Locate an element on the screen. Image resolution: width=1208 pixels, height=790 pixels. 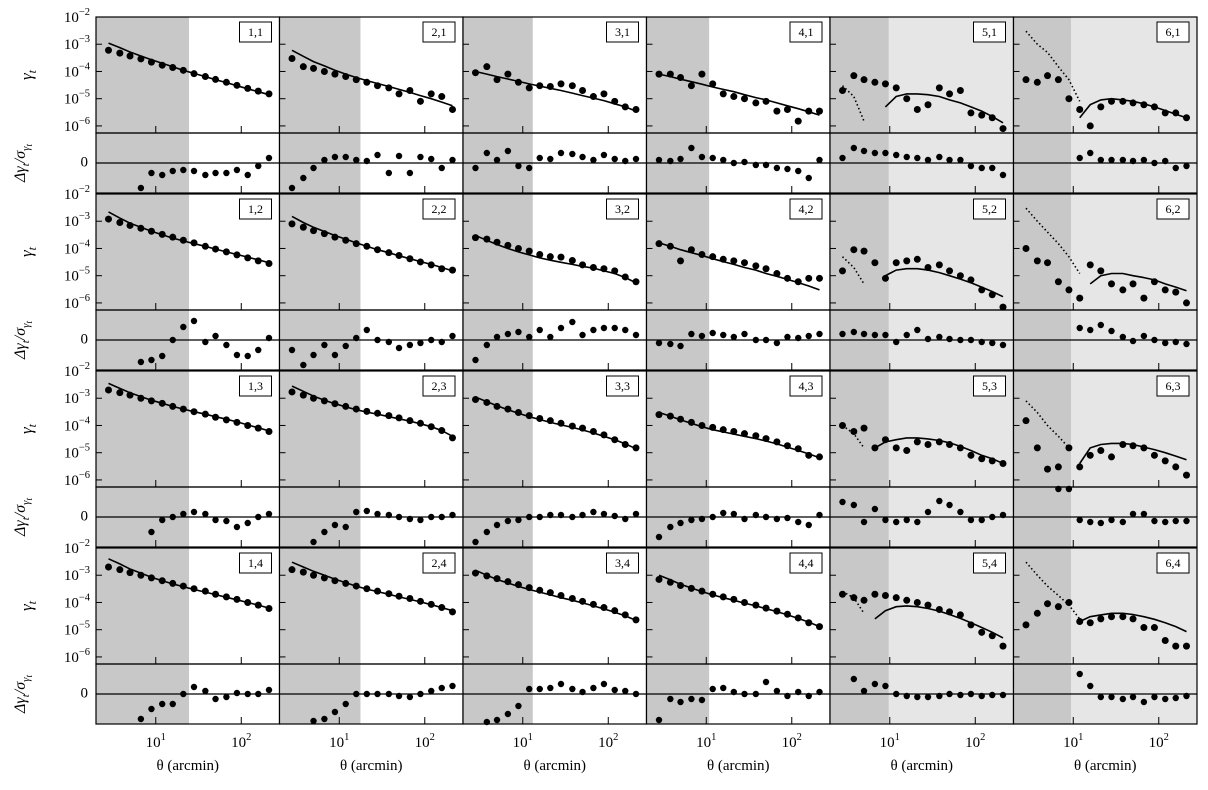
tick-exponent: −2 is located at coordinates (84, 366).